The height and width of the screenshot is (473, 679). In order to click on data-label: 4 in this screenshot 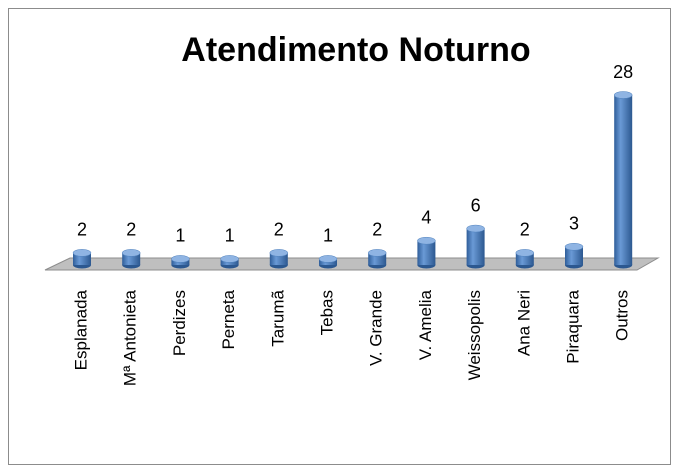, I will do `click(426, 217)`.